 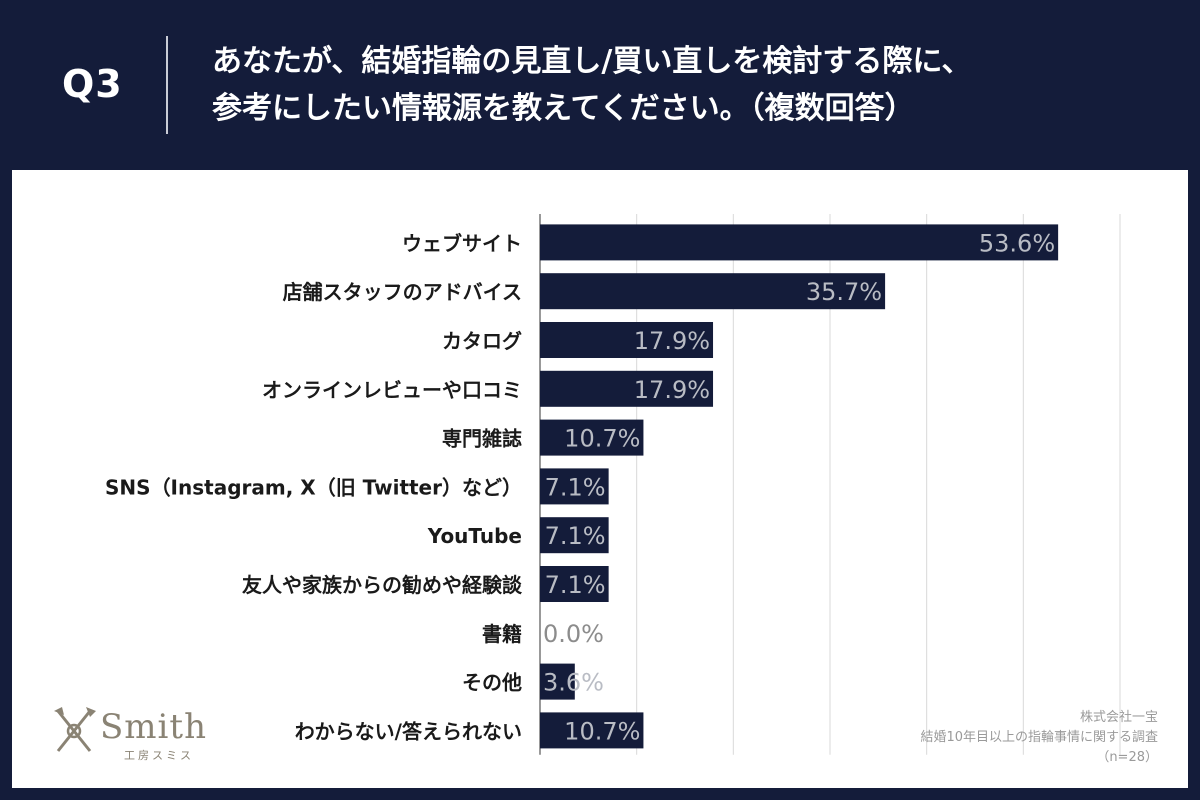 I want to click on category-label: YouTube, so click(x=474, y=536).